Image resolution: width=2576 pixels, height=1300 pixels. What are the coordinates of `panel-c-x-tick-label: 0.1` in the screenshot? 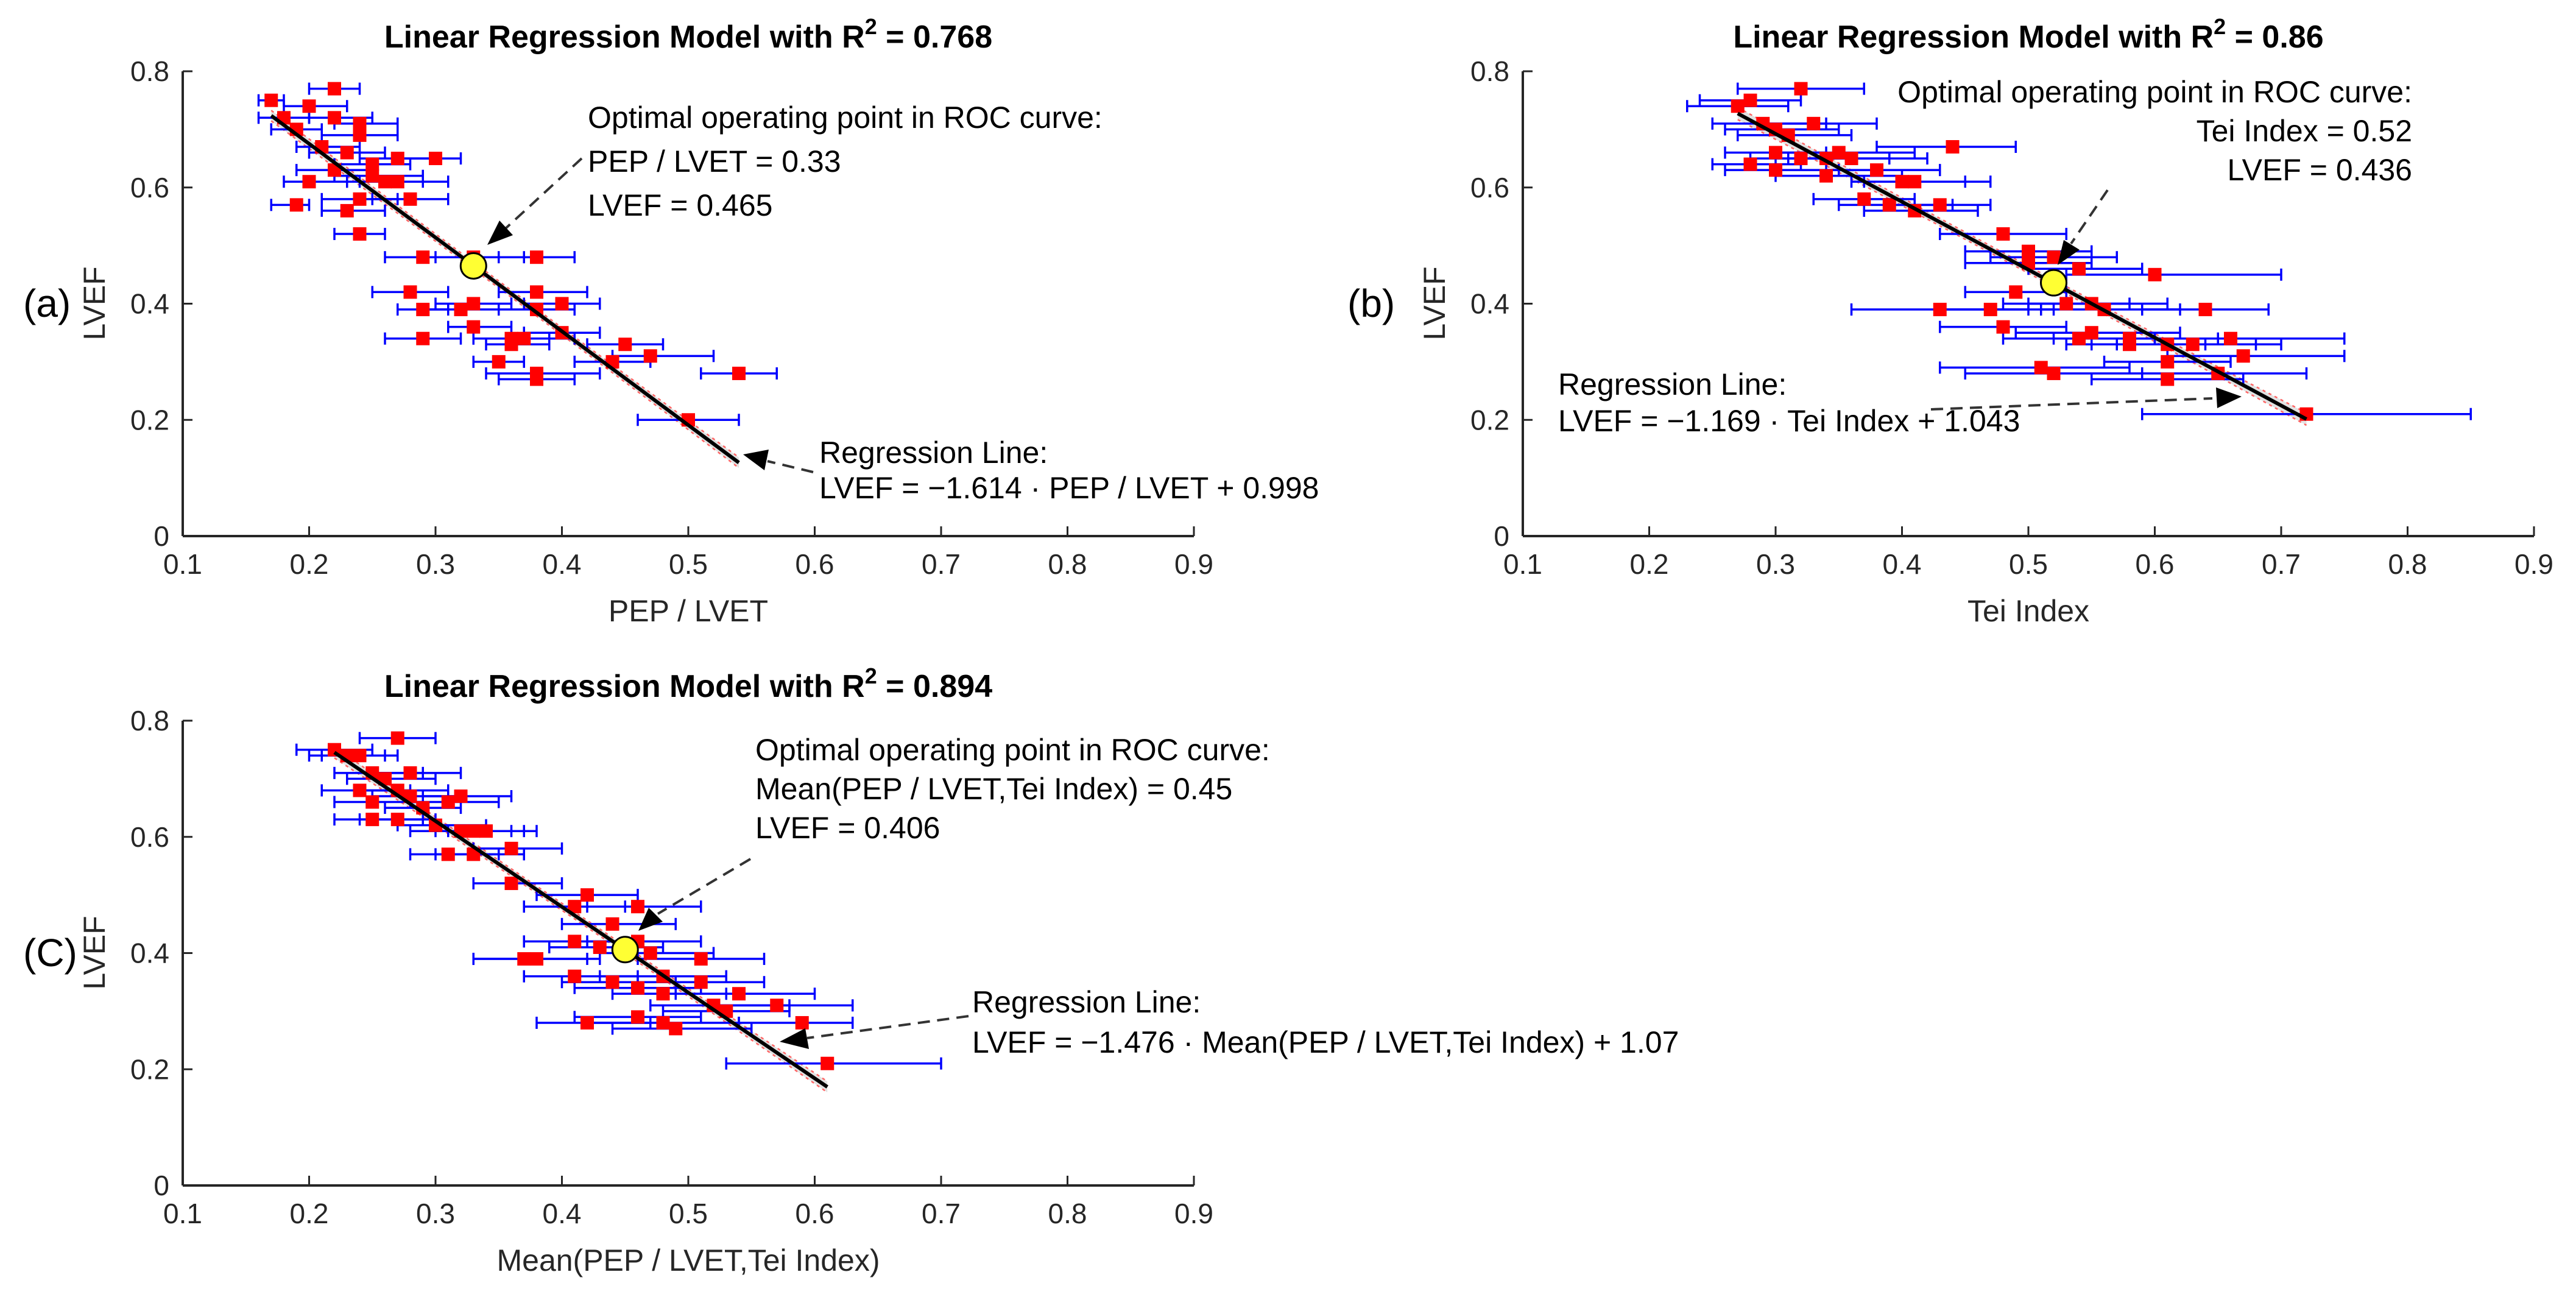 It's located at (182, 1214).